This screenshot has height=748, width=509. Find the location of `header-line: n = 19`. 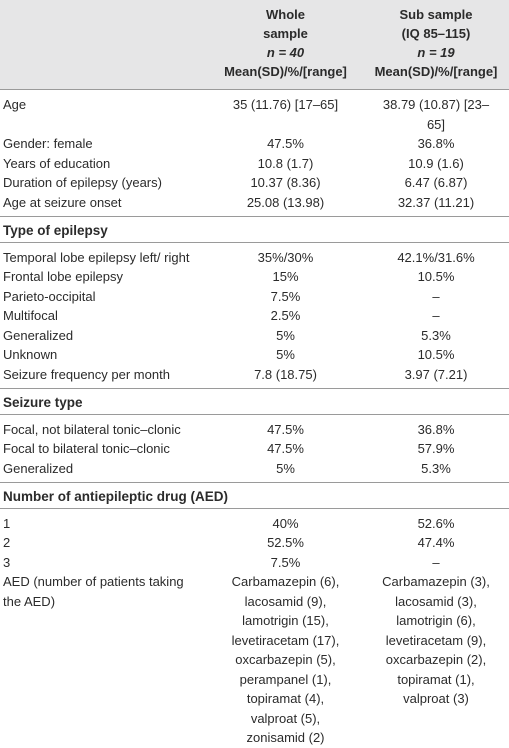

header-line: n = 19 is located at coordinates (436, 52).